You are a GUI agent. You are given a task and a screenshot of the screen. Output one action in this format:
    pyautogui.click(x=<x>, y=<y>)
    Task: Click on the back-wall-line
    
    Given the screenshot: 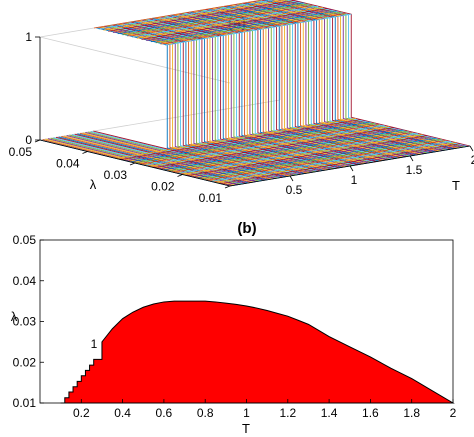 What is the action you would take?
    pyautogui.click(x=160, y=120)
    